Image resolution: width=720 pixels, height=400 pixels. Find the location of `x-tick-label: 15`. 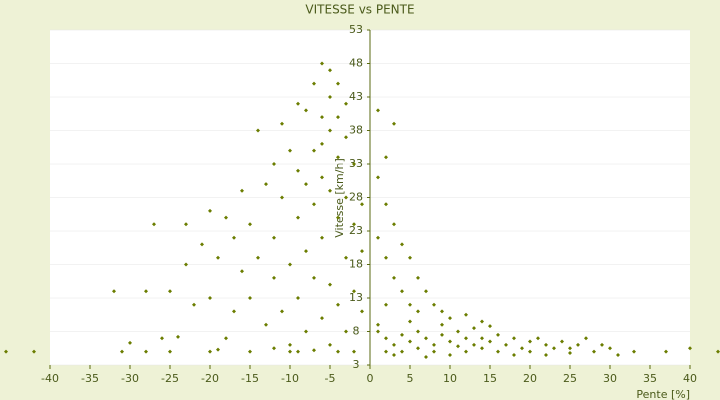

x-tick-label: 15 is located at coordinates (490, 378).